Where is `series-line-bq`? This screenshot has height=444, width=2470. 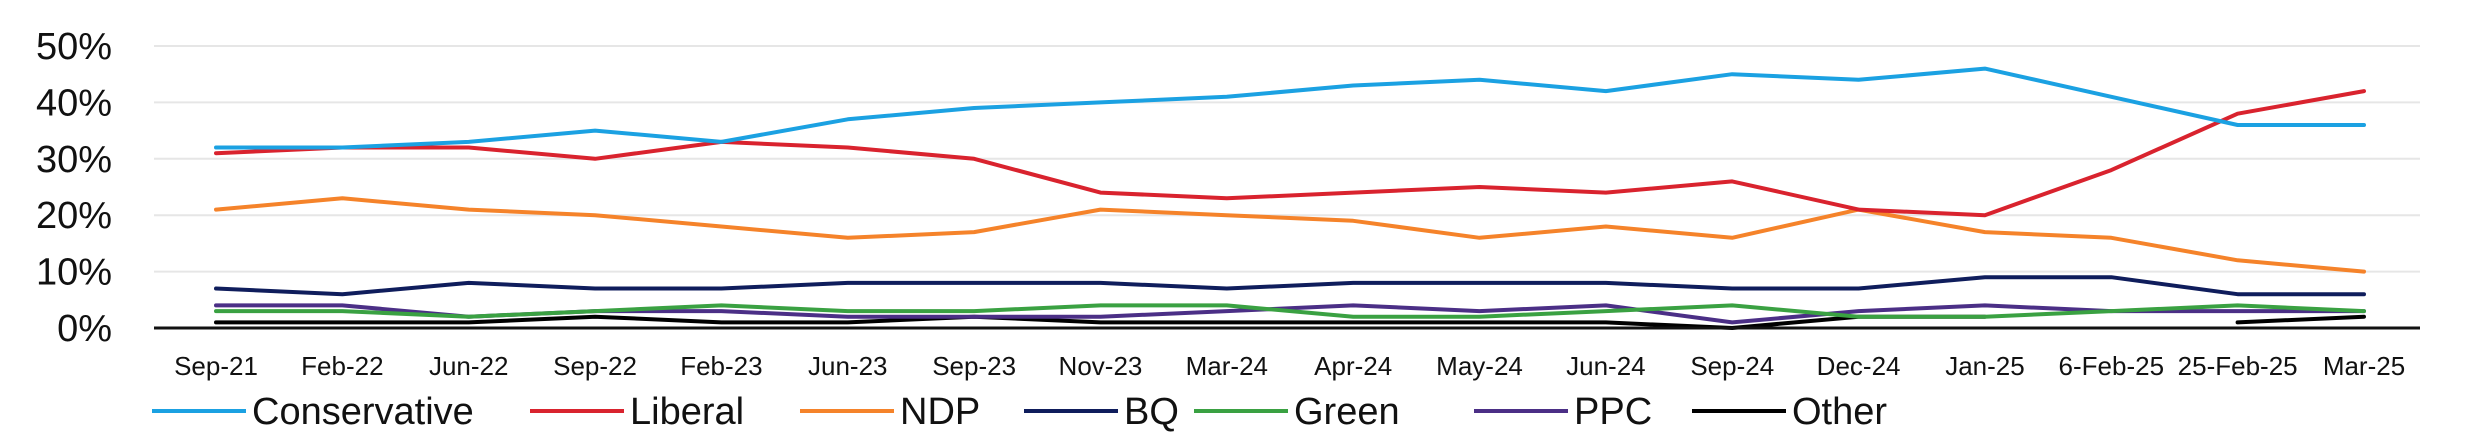
series-line-bq is located at coordinates (1290, 286).